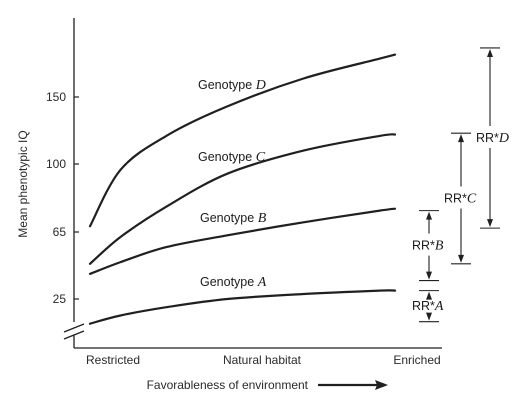 The width and height of the screenshot is (530, 408). I want to click on rr-label-letter: B, so click(439, 246).